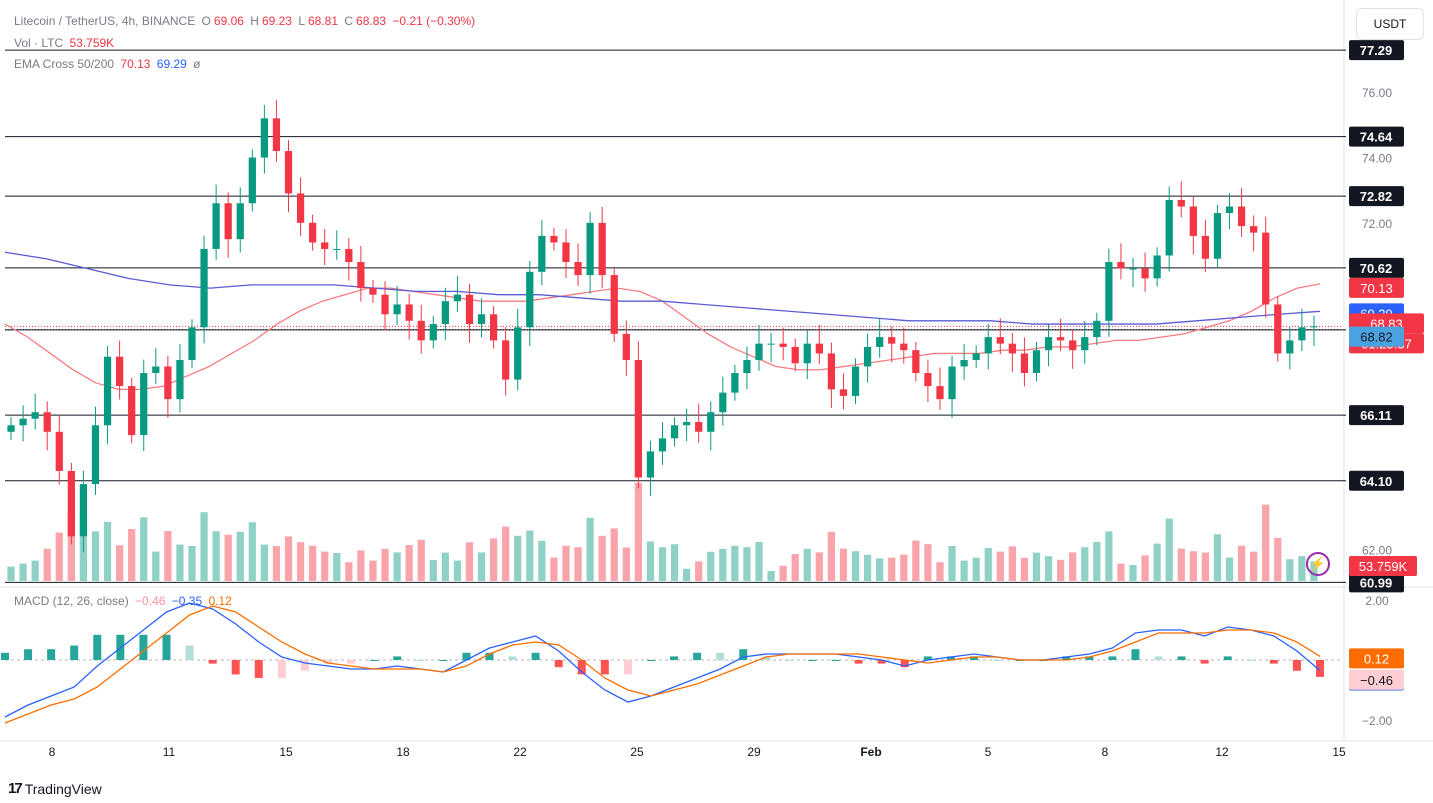 The height and width of the screenshot is (803, 1433). Describe the element at coordinates (105, 21) in the screenshot. I see `symbol-title: Litecoin / TetherUS, 4h, BINANCE` at that location.